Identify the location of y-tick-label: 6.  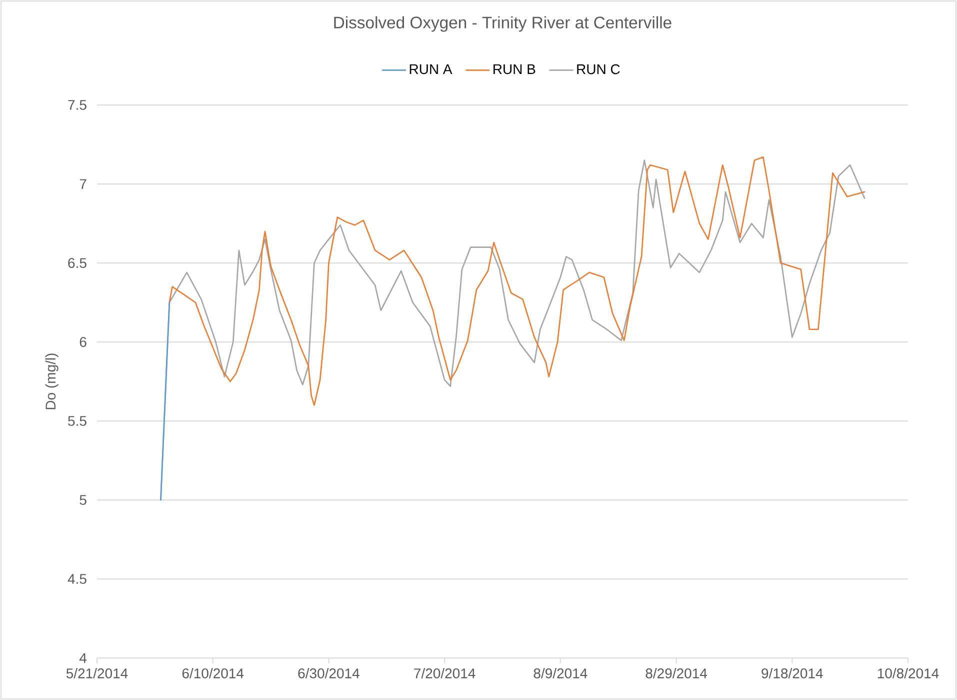
(83, 342).